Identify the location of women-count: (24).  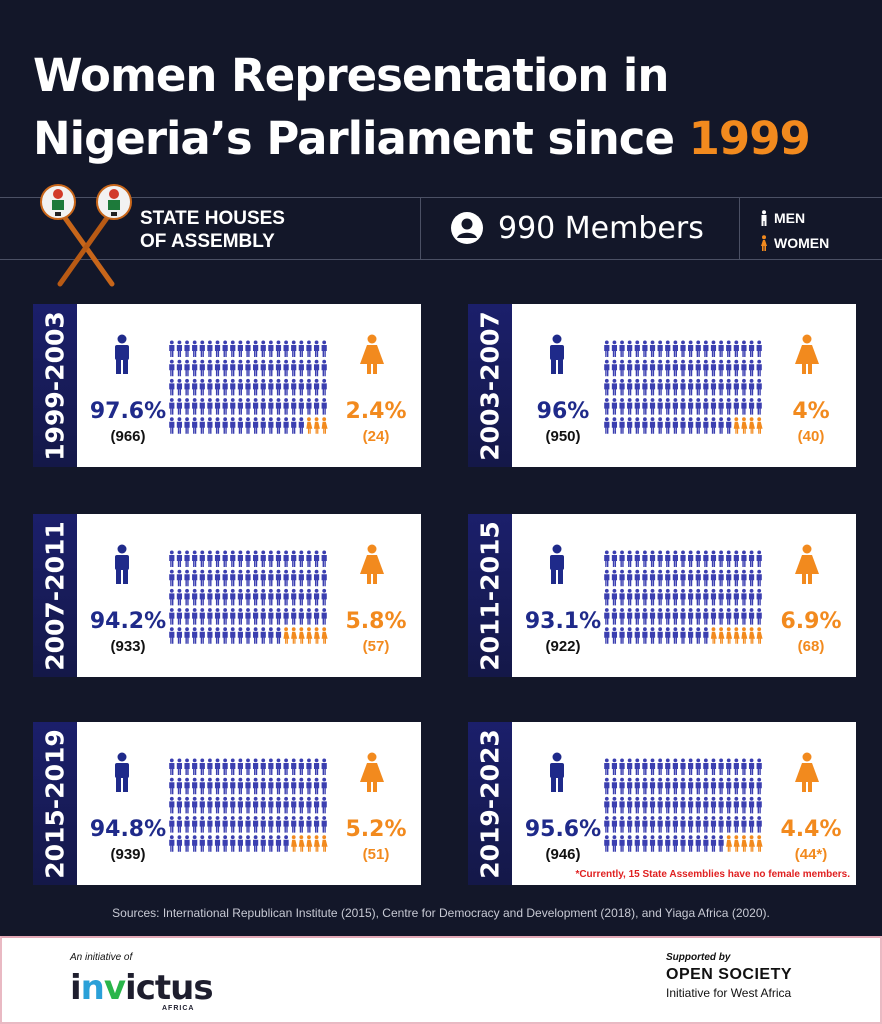
(376, 436).